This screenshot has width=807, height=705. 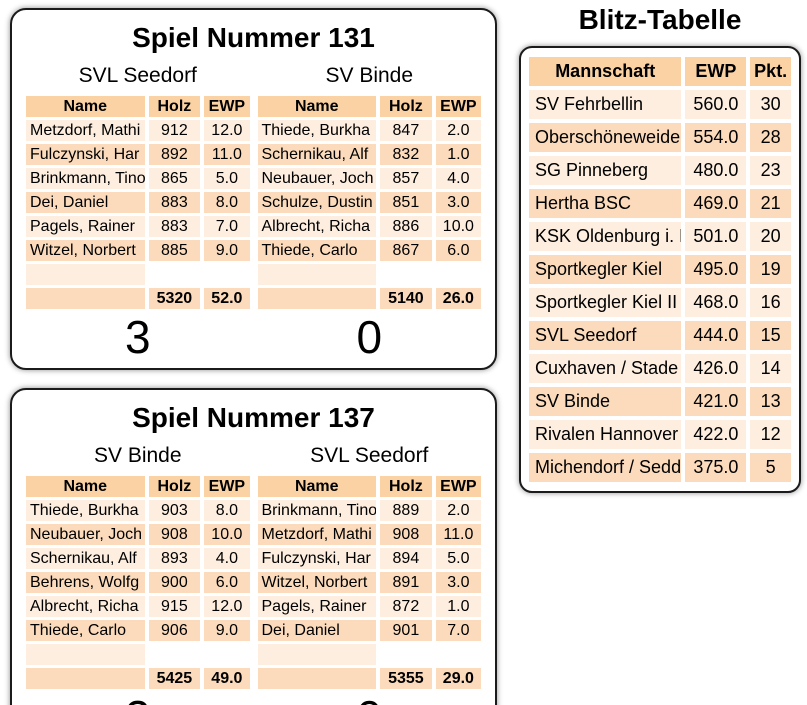 What do you see at coordinates (605, 368) in the screenshot?
I see `blitz-team-cell: Cuxhaven / Stade` at bounding box center [605, 368].